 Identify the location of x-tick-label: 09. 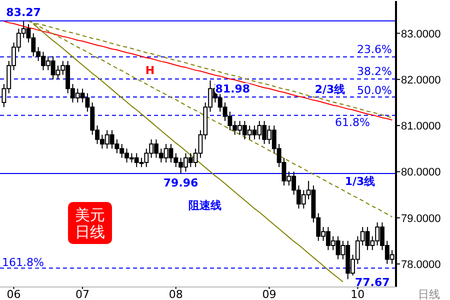
(269, 294).